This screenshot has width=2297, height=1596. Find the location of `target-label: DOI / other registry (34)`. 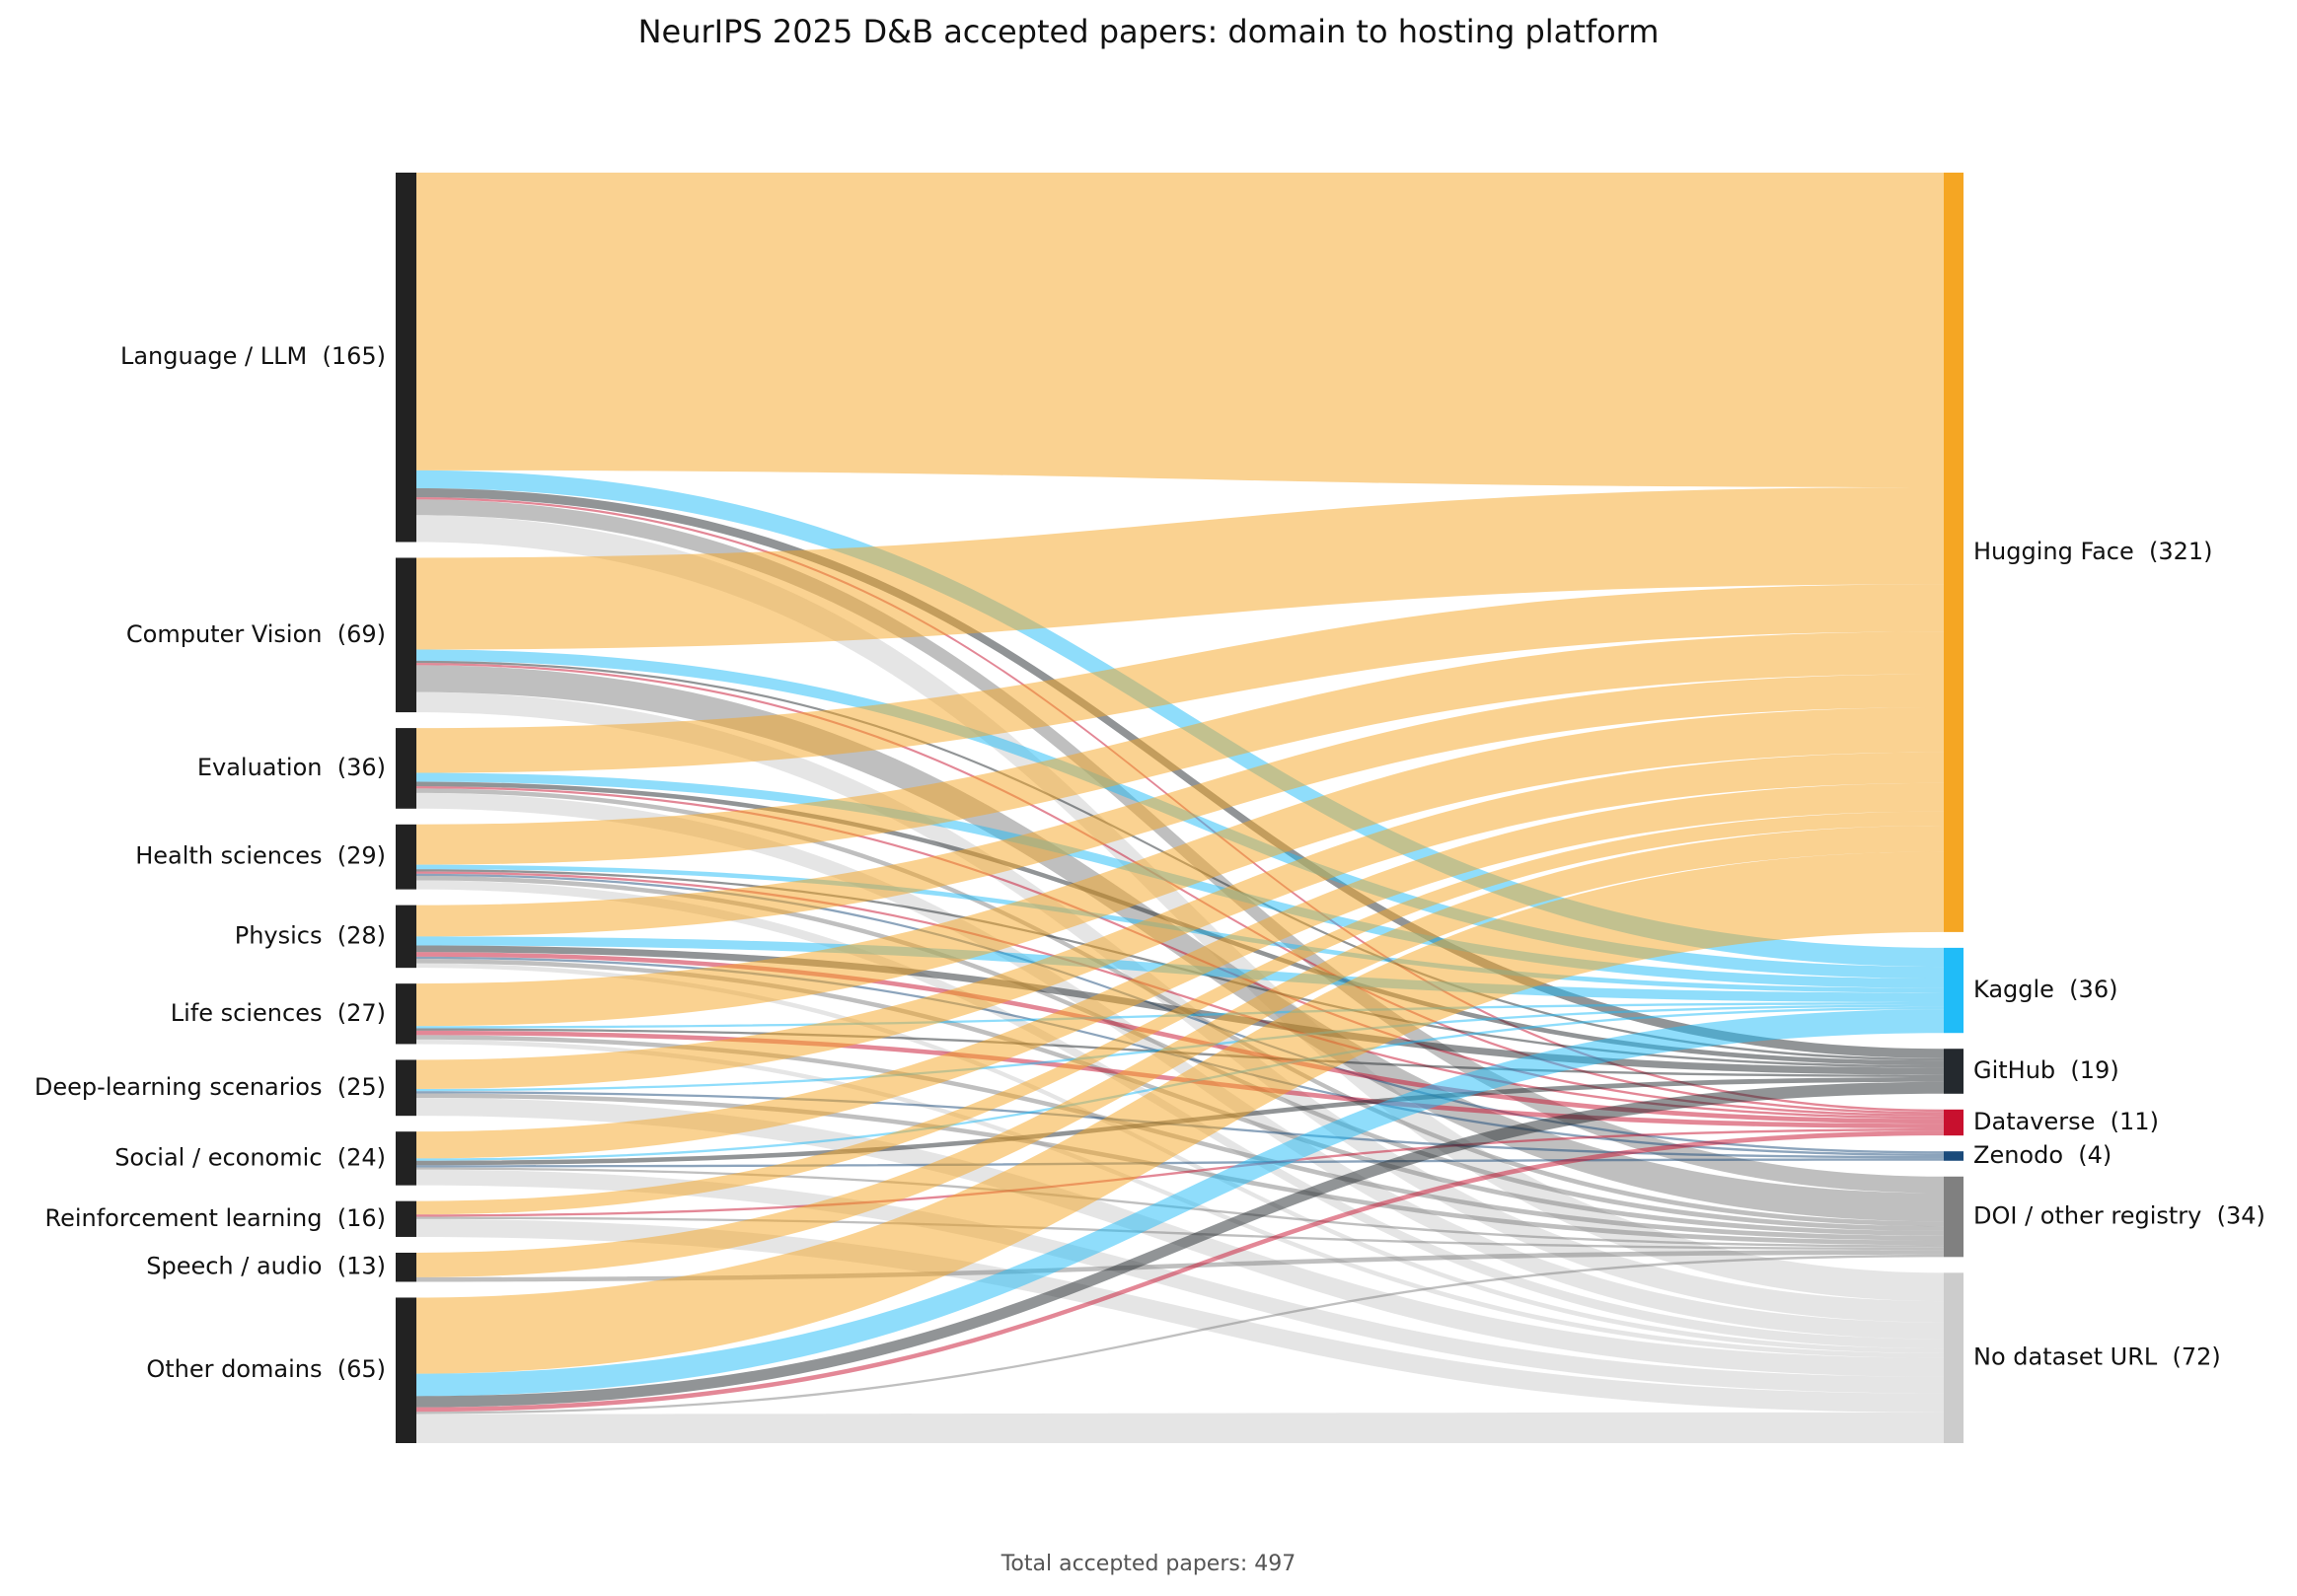

target-label: DOI / other registry (34) is located at coordinates (2119, 1216).